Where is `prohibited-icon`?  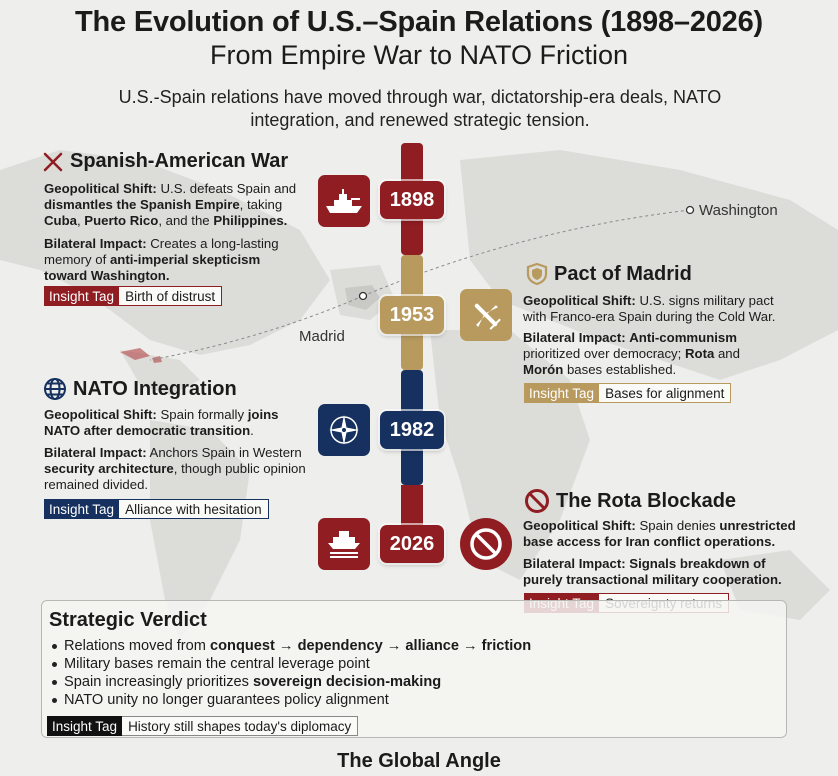
prohibited-icon is located at coordinates (537, 501).